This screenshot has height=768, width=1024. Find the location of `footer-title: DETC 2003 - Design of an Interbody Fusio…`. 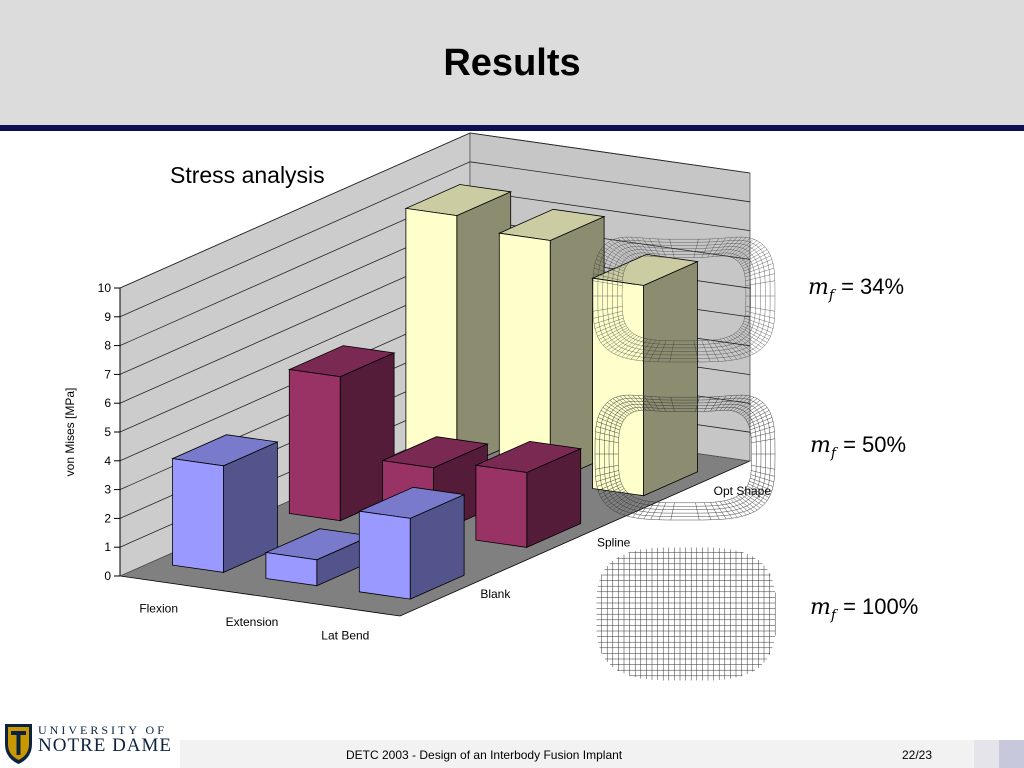

footer-title: DETC 2003 - Design of an Interbody Fusio… is located at coordinates (484, 755).